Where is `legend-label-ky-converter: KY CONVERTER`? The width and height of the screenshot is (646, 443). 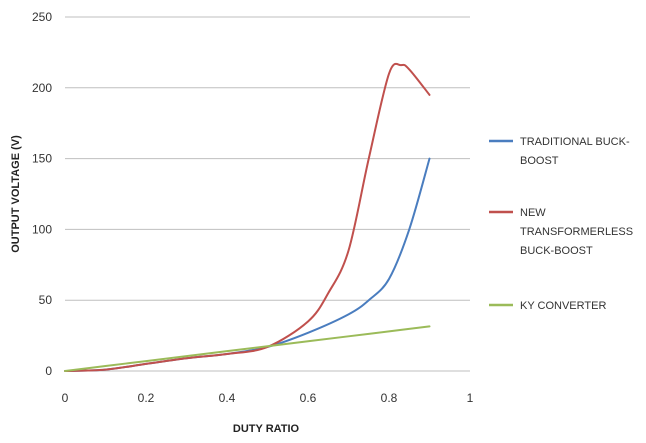
legend-label-ky-converter: KY CONVERTER is located at coordinates (563, 306).